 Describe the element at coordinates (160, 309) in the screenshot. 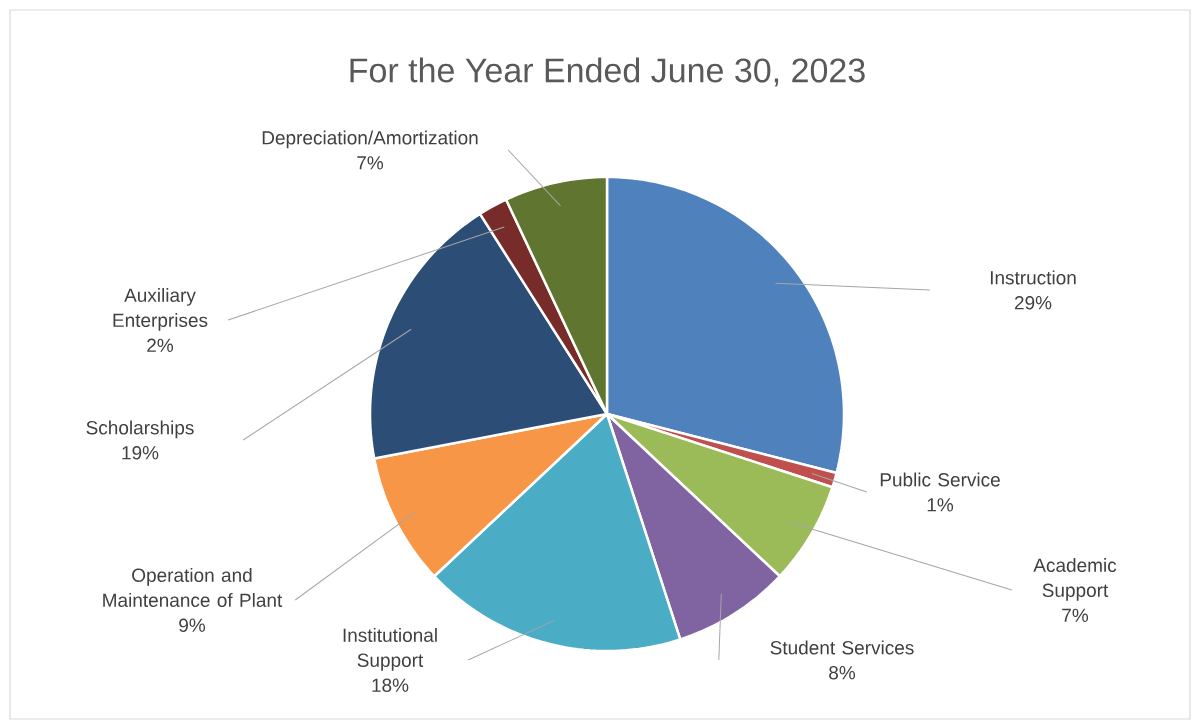

I see `slice-label: Auxiliary Enterprises` at that location.